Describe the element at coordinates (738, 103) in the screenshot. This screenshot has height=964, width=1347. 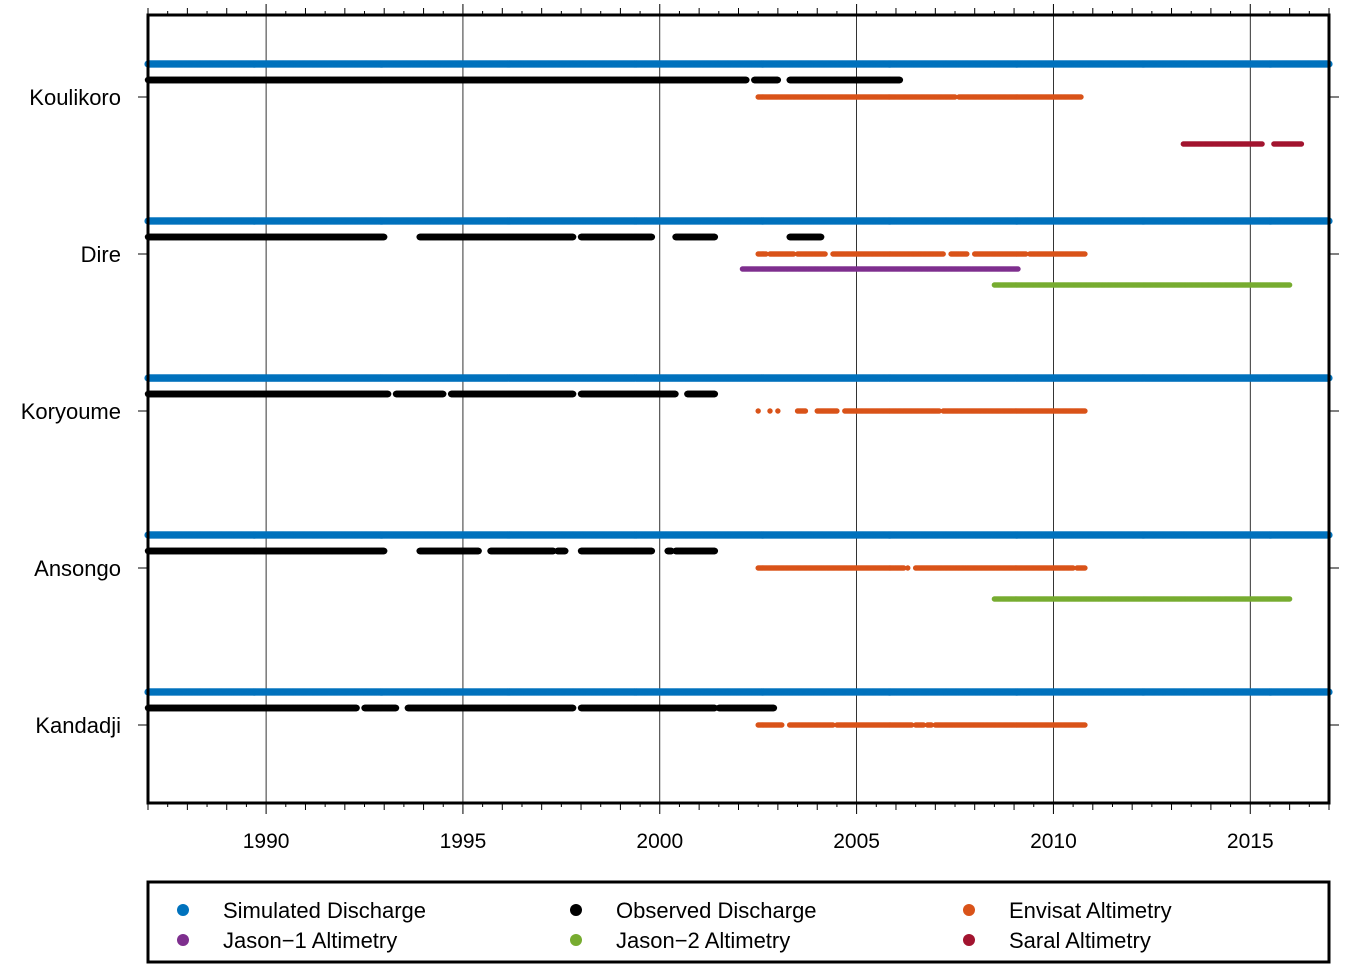
I see `station-group-koulikoro` at that location.